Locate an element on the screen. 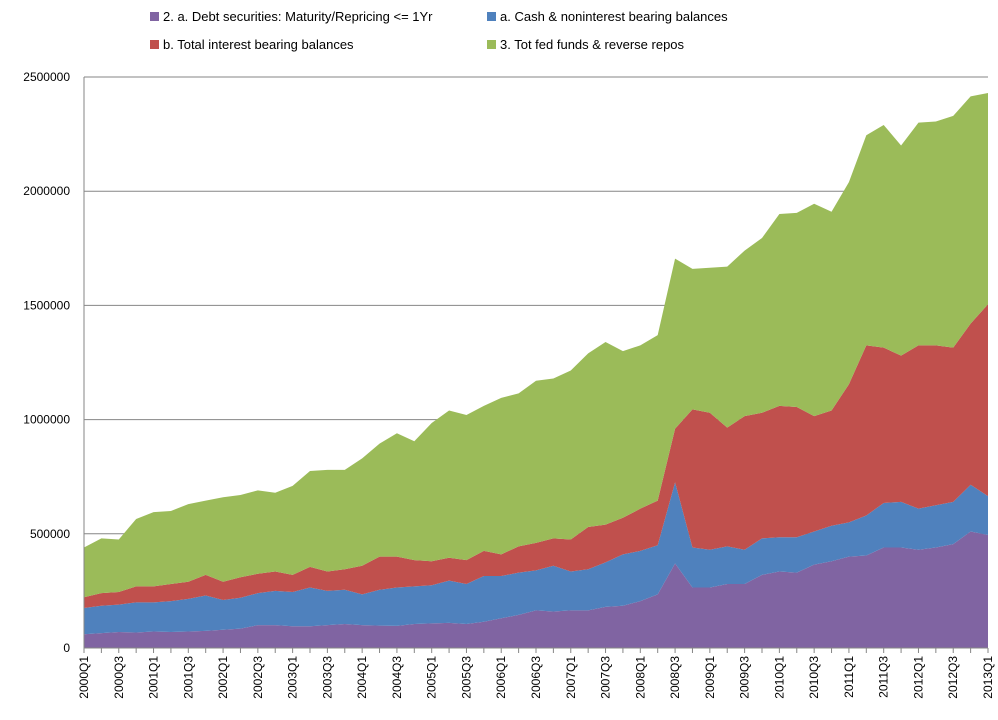  y-tick-label: 1000000 is located at coordinates (46, 420).